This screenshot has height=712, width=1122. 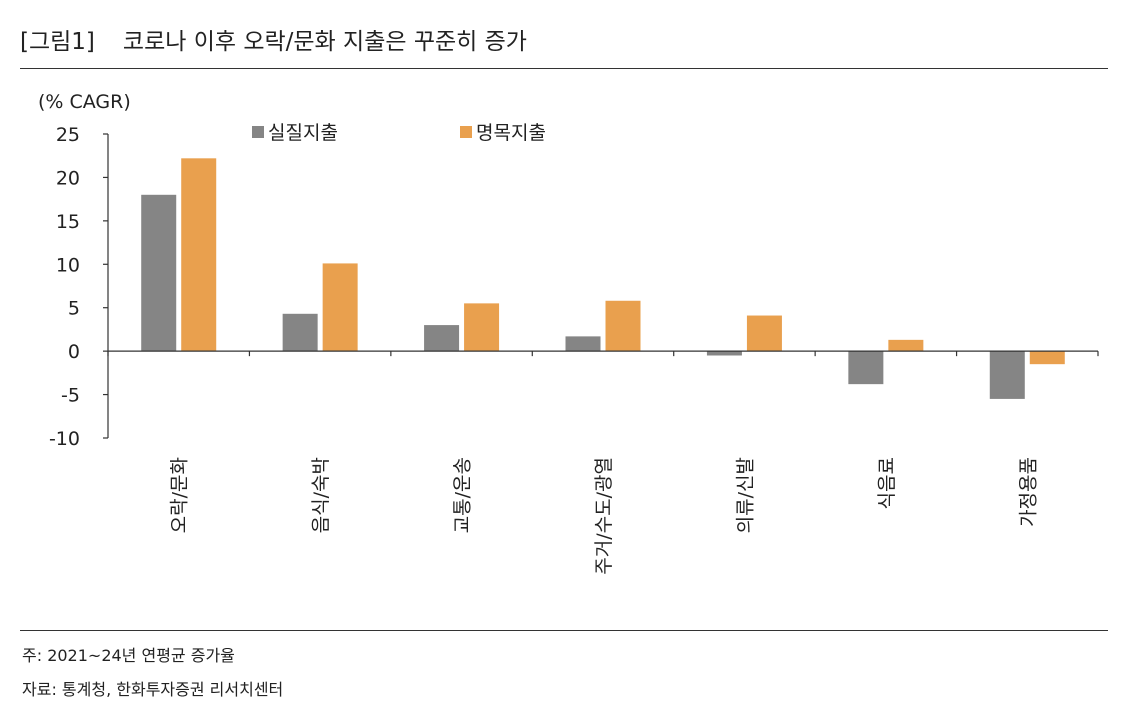 I want to click on legend-label: 명목지출, so click(x=511, y=133).